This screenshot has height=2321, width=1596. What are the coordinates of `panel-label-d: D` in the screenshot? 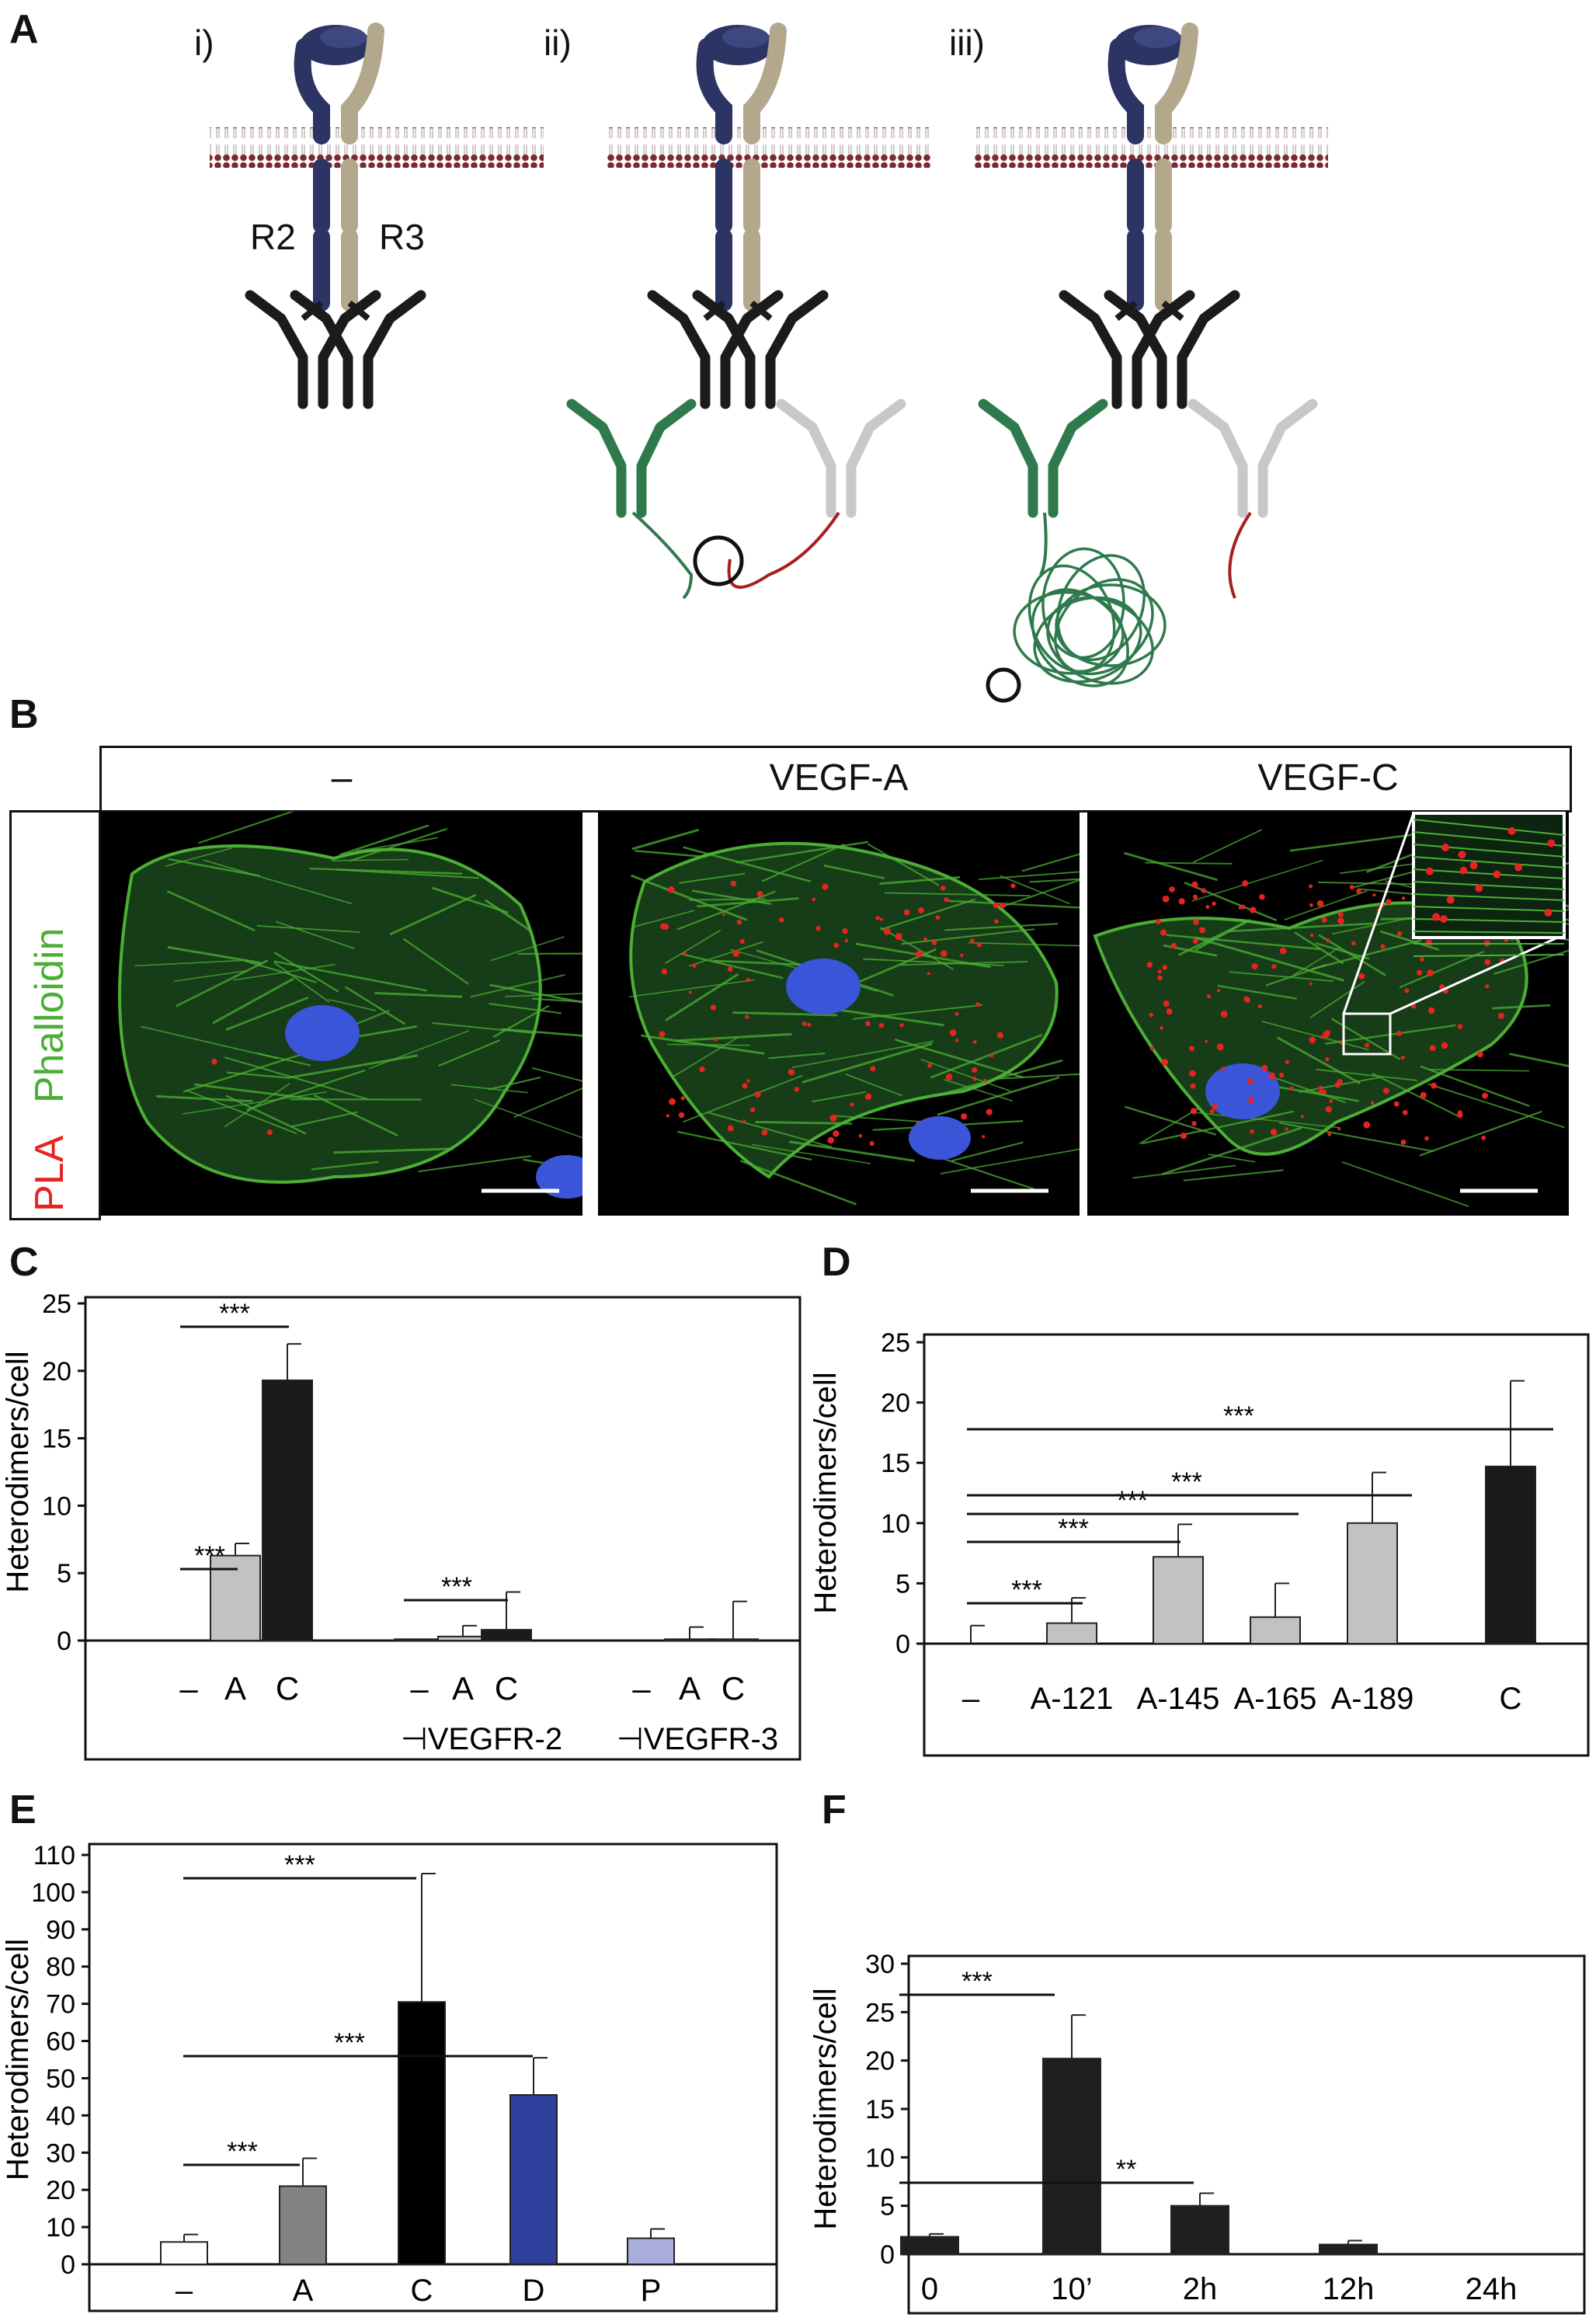 It's located at (837, 1262).